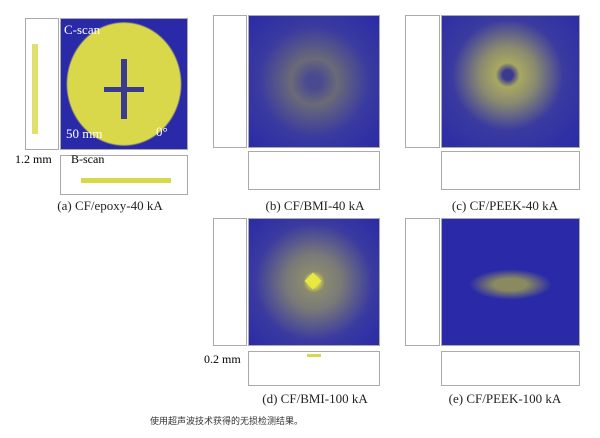 The height and width of the screenshot is (438, 600). Describe the element at coordinates (314, 368) in the screenshot. I see `panel-d-bscan` at that location.